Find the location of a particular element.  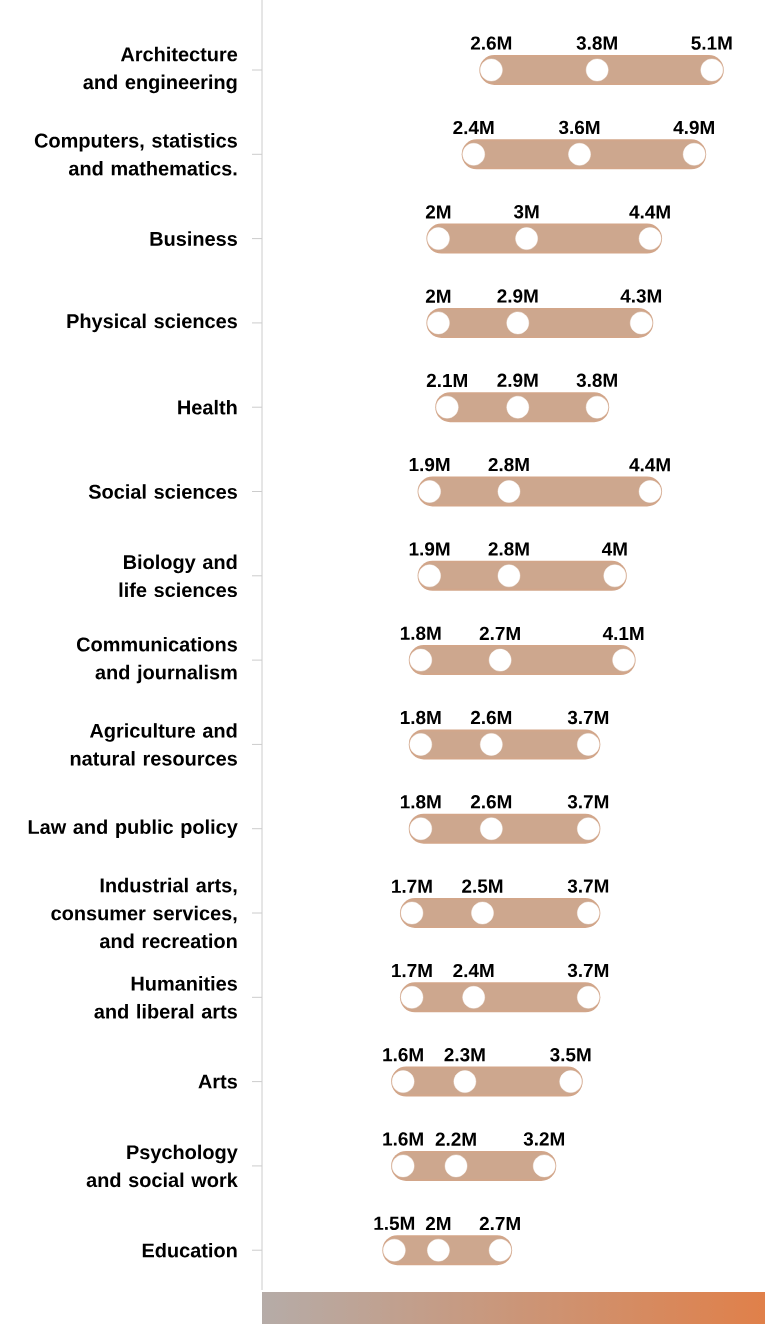

data-label: 4.1M is located at coordinates (623, 633).